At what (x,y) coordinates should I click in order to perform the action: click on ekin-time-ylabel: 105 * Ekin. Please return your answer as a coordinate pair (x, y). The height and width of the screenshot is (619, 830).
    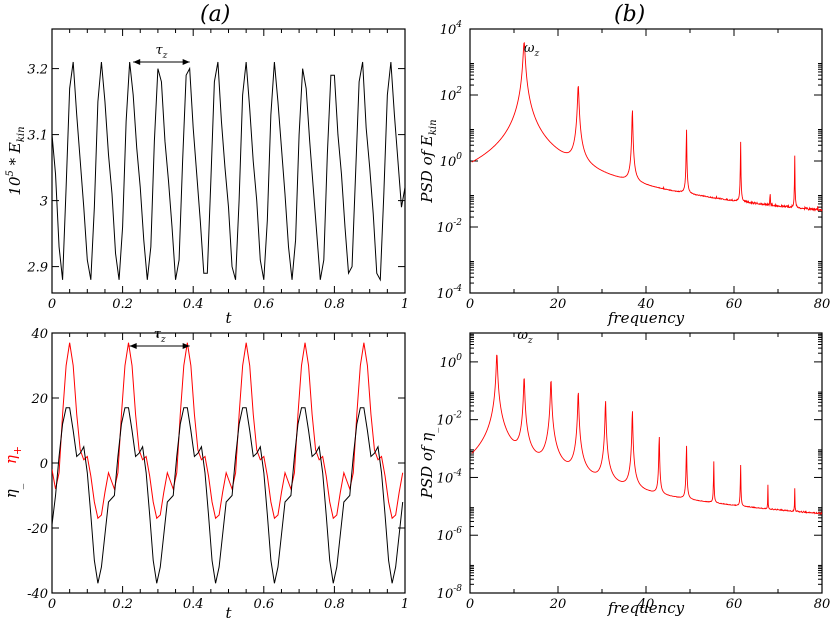
    Looking at the image, I should click on (16, 160).